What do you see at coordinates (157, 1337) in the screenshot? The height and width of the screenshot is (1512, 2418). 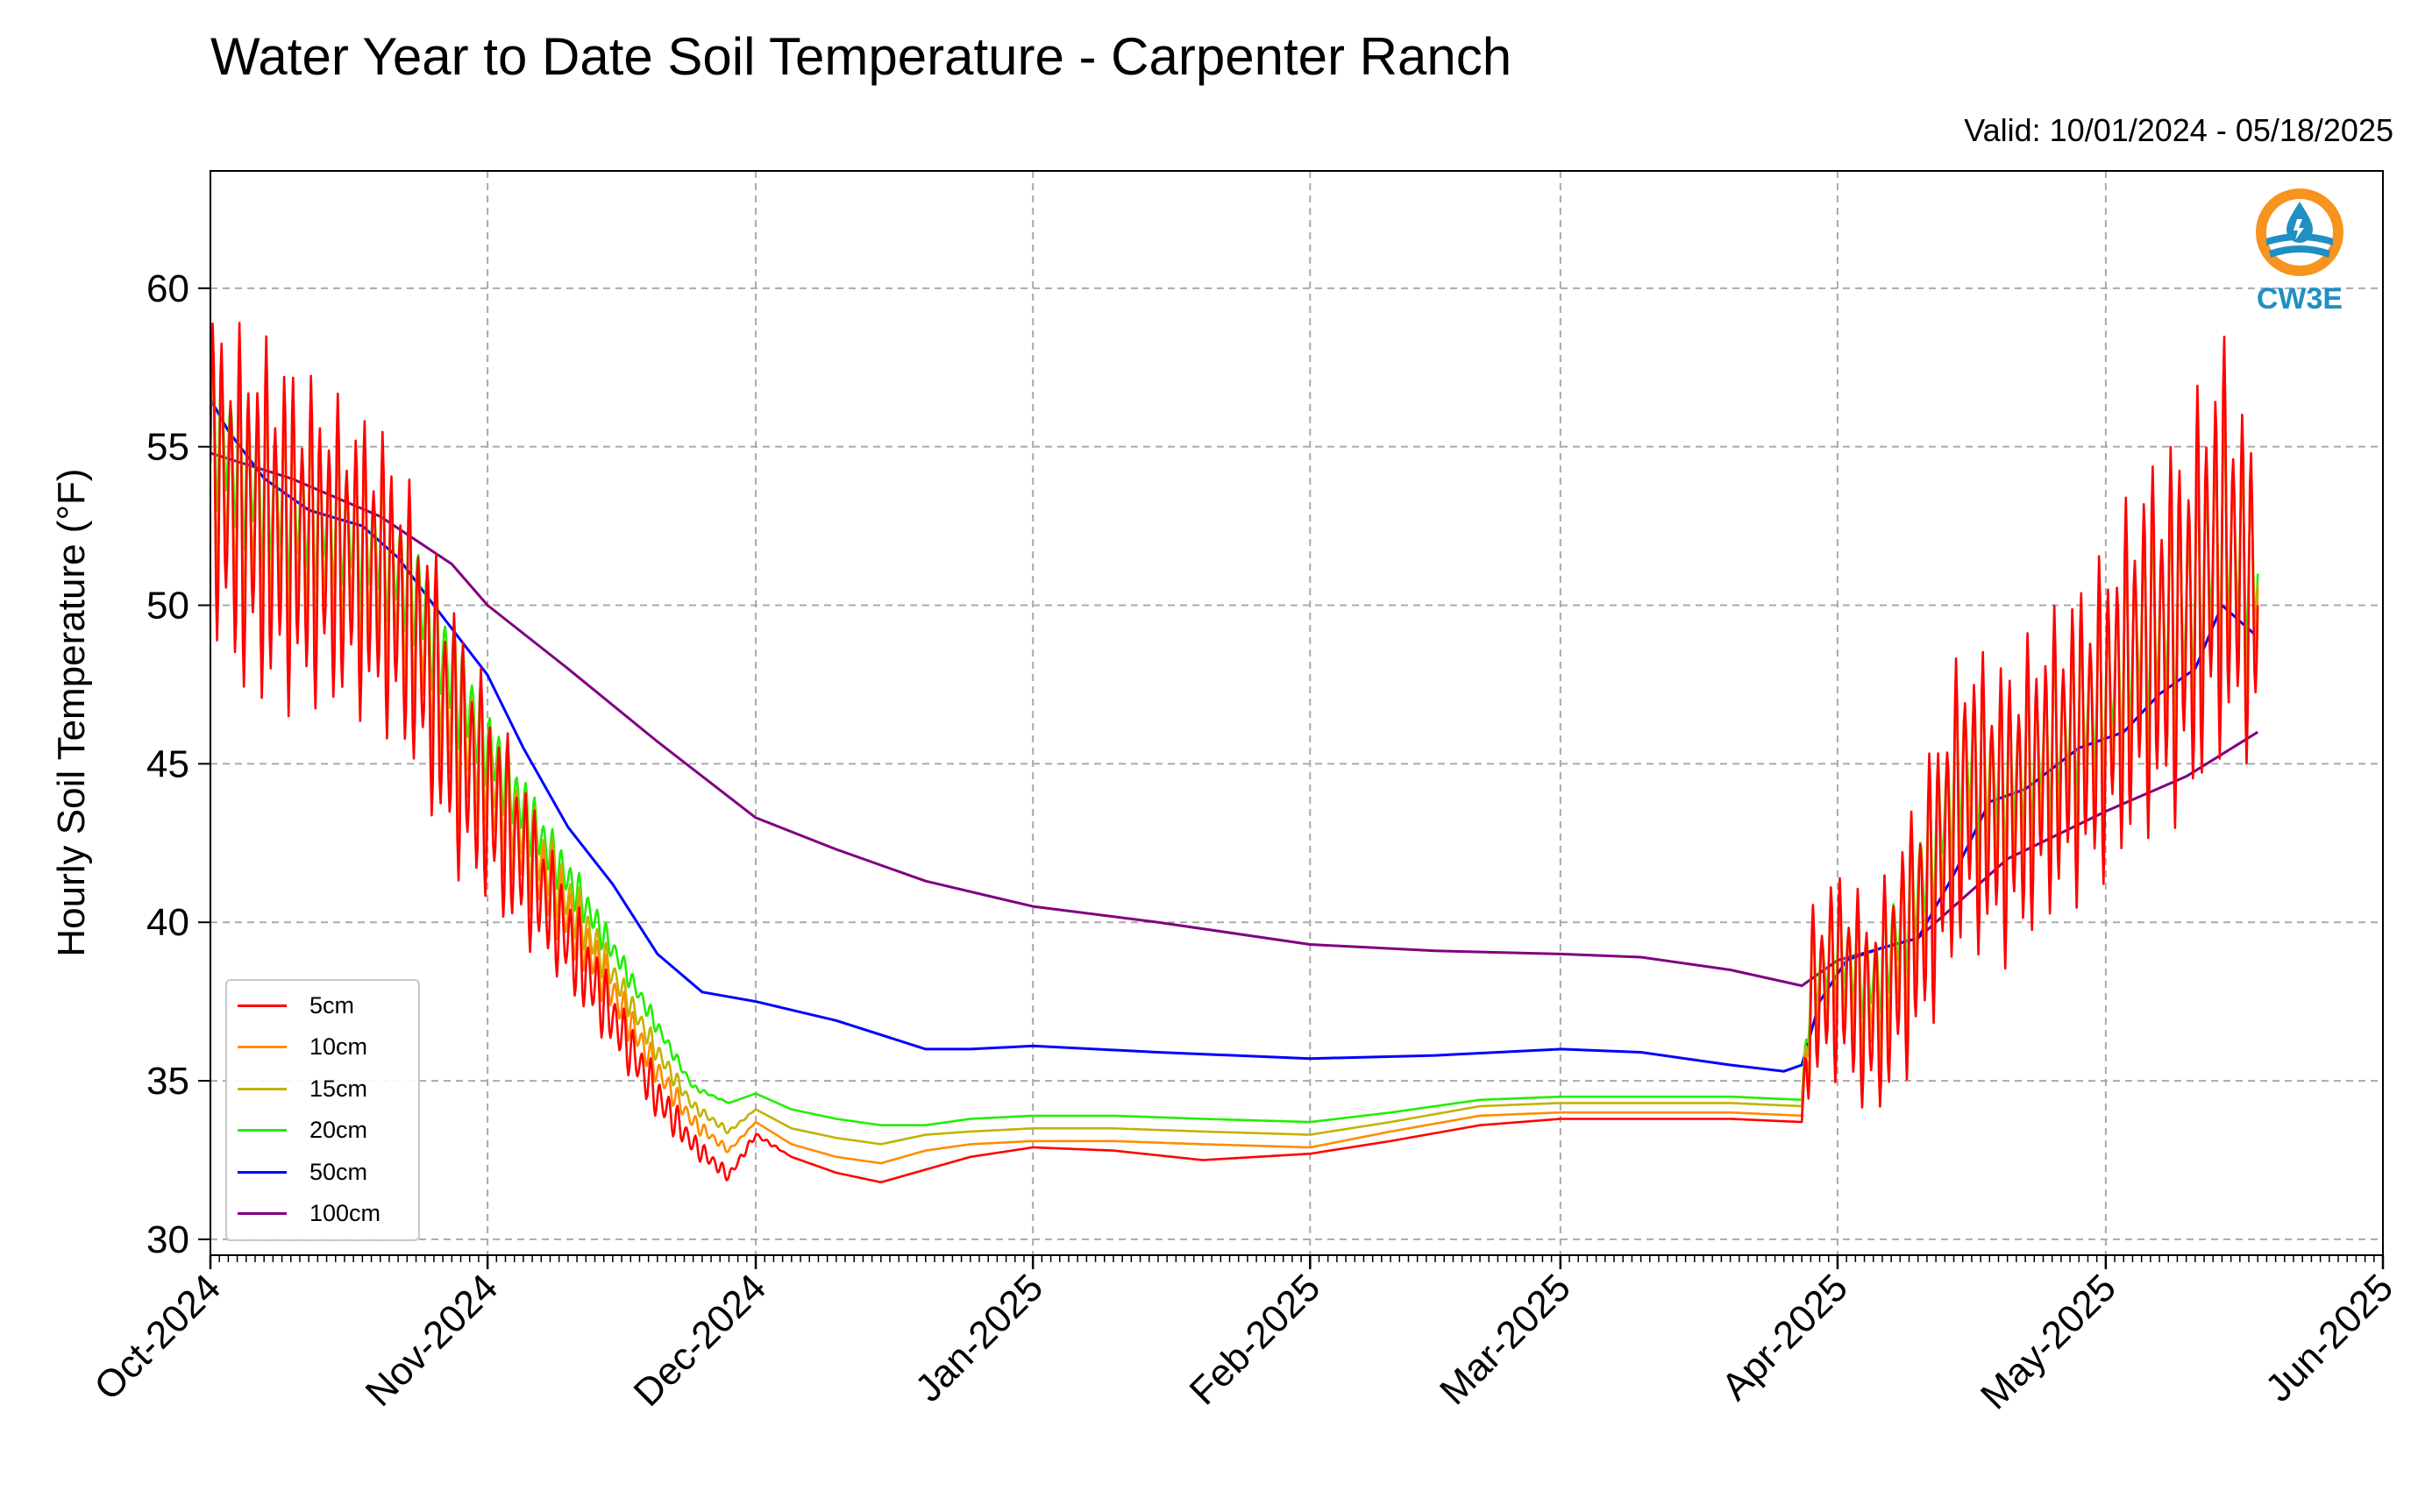 I see `x-tick-label: Oct-2024` at bounding box center [157, 1337].